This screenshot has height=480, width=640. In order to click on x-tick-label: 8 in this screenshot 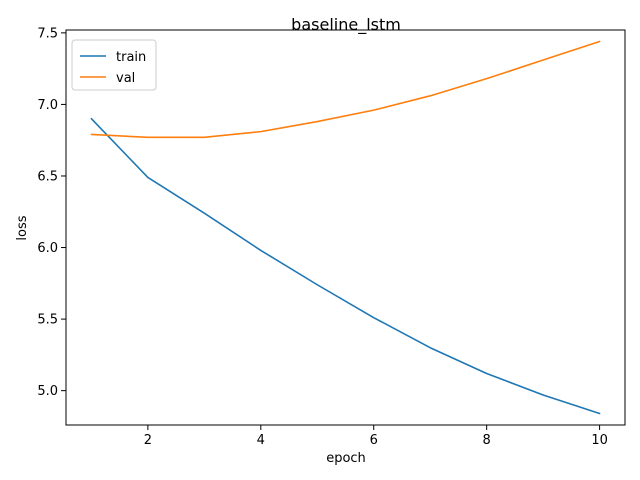, I will do `click(487, 440)`.